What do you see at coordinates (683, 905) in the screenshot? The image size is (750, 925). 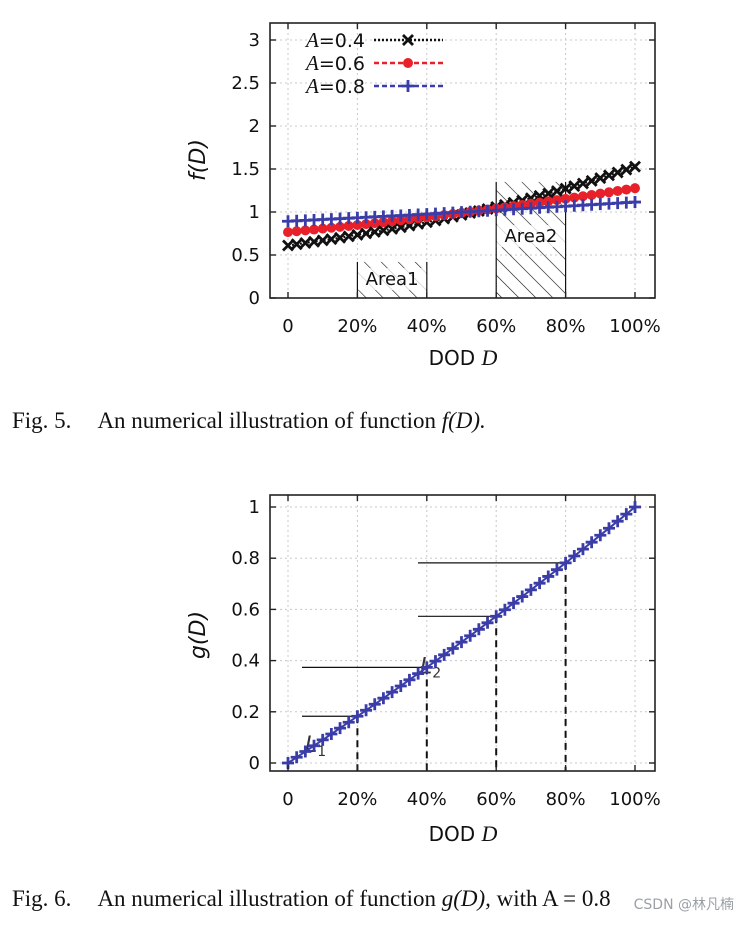 I see `watermark: CSDN @林凡楠` at bounding box center [683, 905].